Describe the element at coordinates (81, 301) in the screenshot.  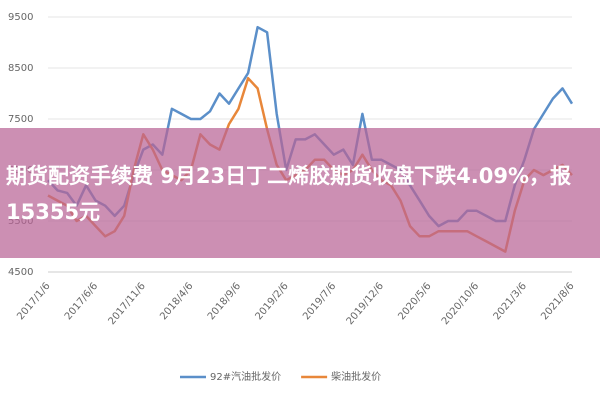
I see `x-tick-label: 2017/6/6` at that location.